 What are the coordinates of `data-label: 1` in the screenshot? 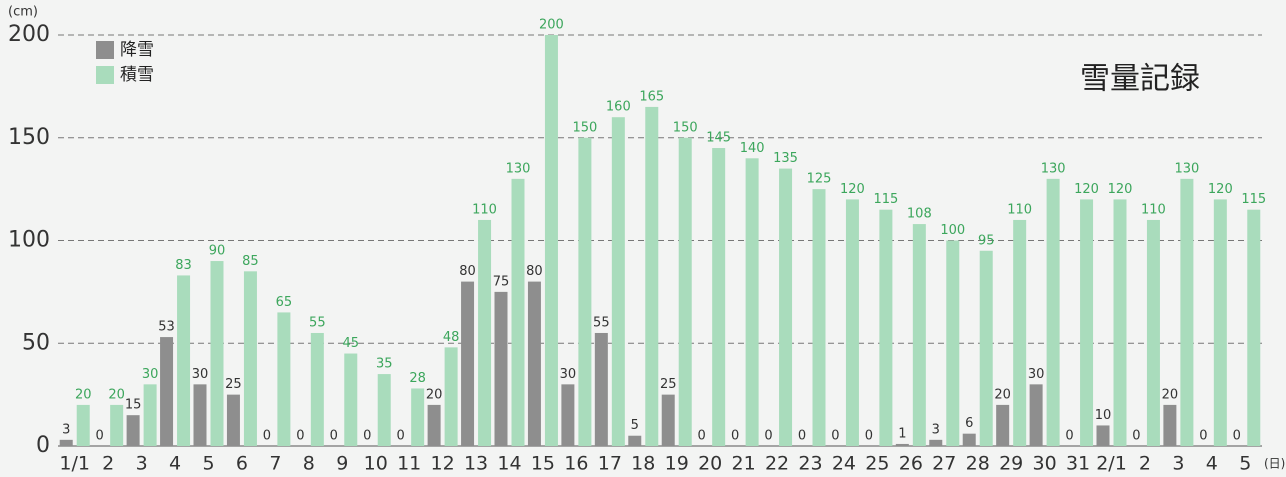 It's located at (902, 433).